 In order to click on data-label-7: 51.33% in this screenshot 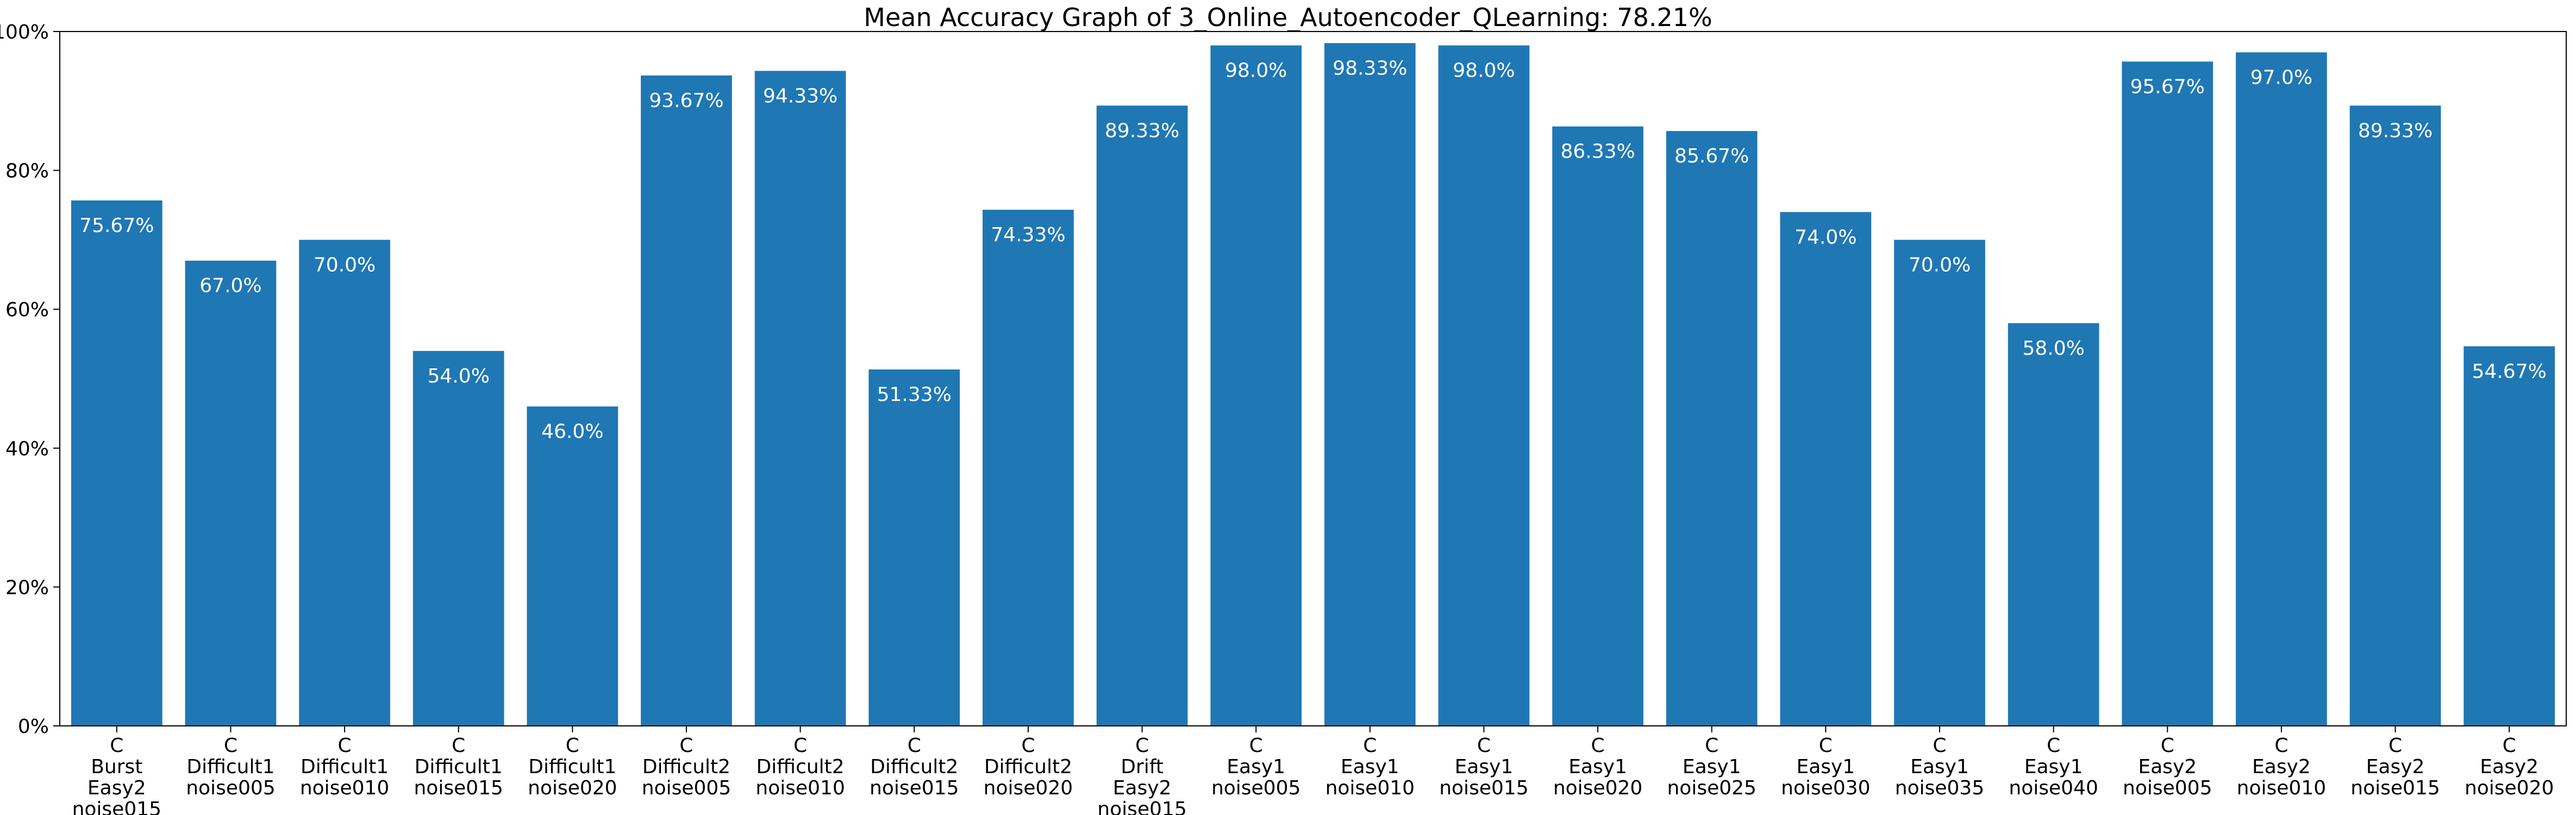, I will do `click(914, 395)`.